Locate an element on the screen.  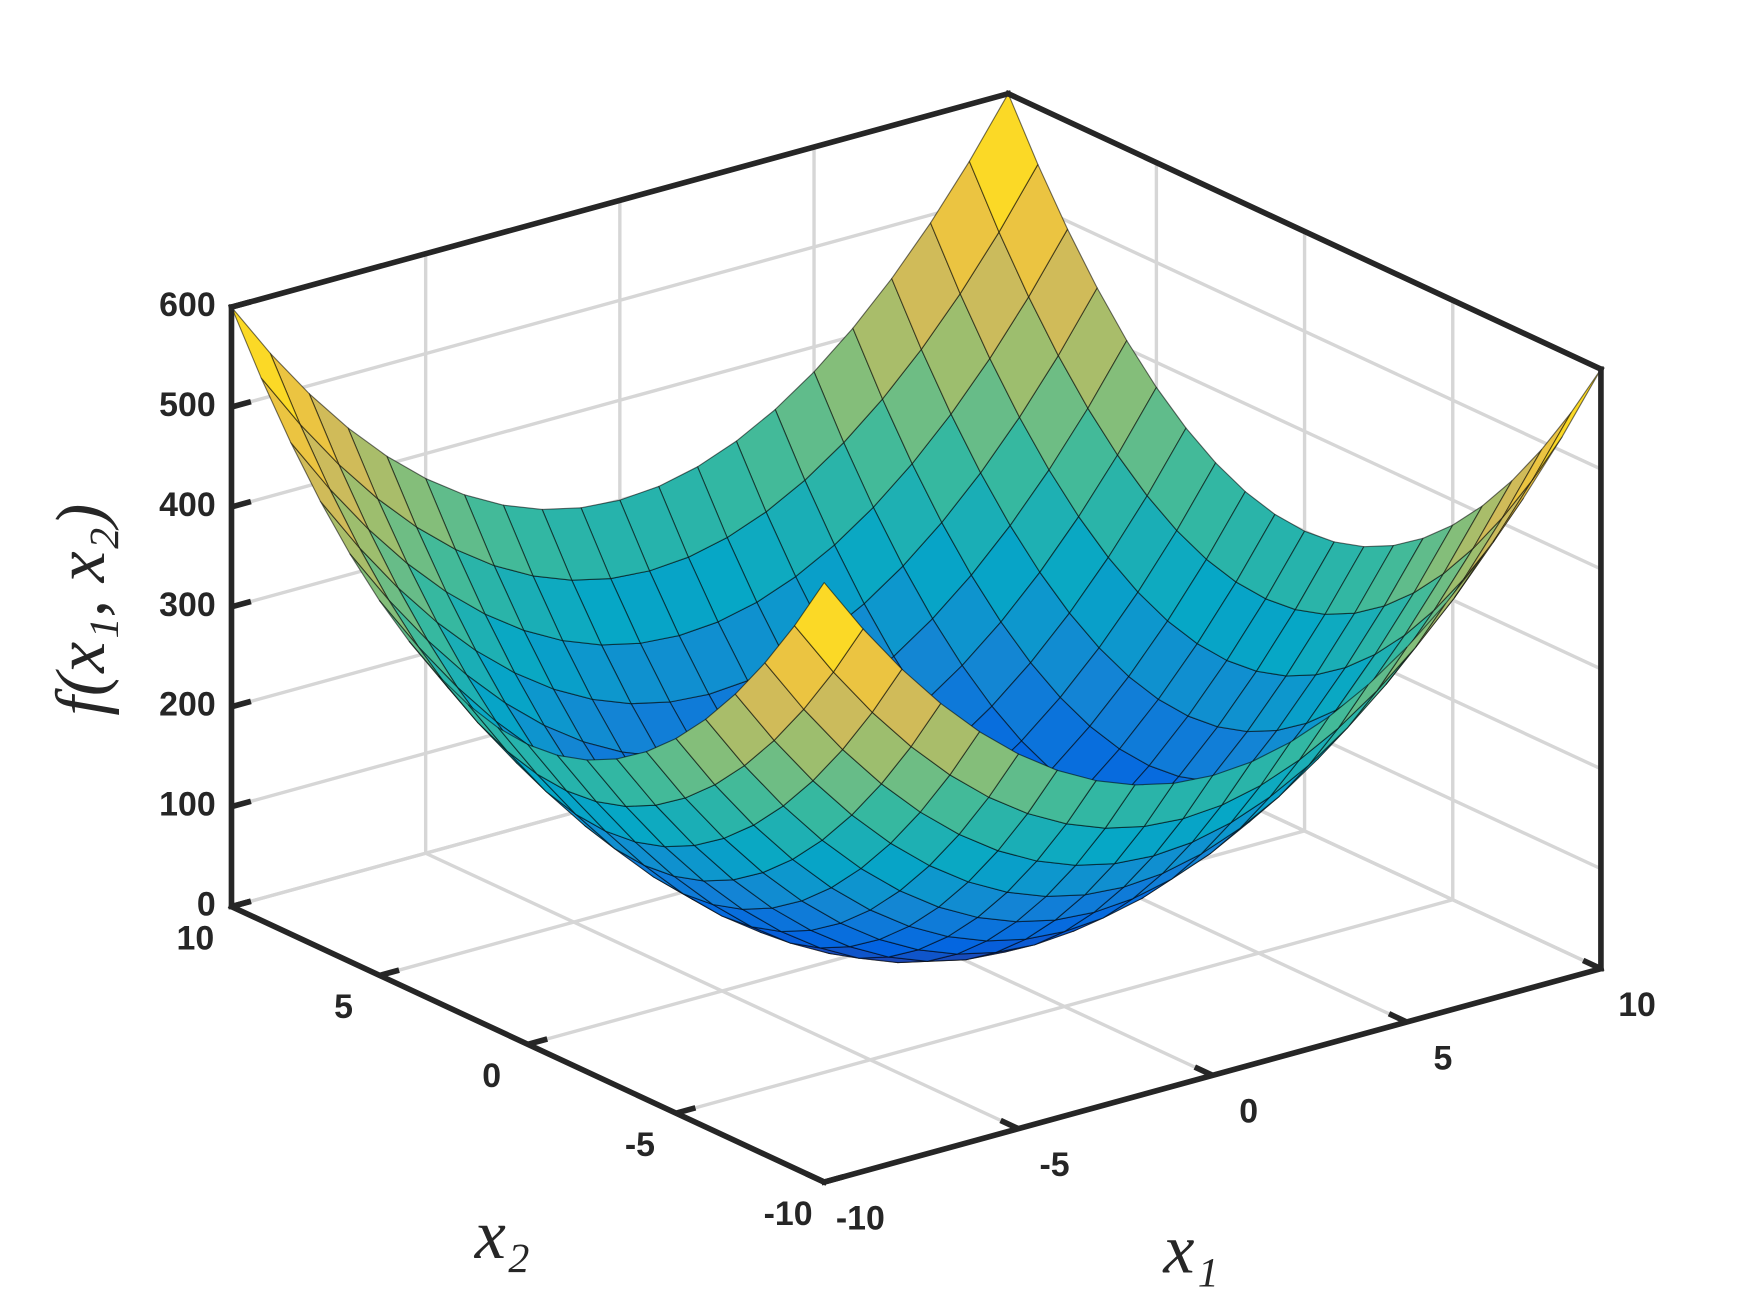
z-tick-label: 500 is located at coordinates (187, 405).